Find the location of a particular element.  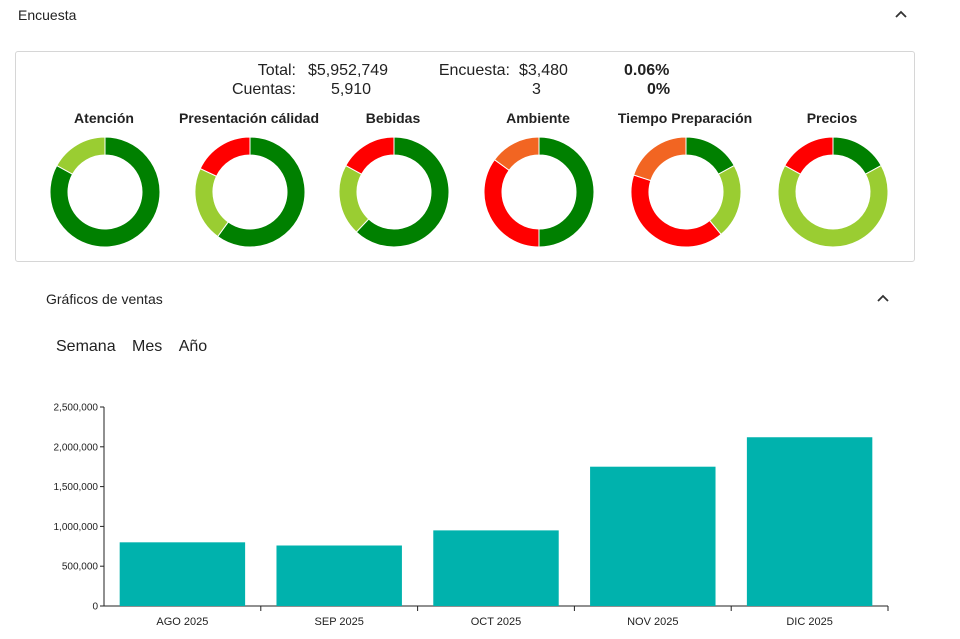

y-tick-label: 2,000,000 is located at coordinates (76, 447).